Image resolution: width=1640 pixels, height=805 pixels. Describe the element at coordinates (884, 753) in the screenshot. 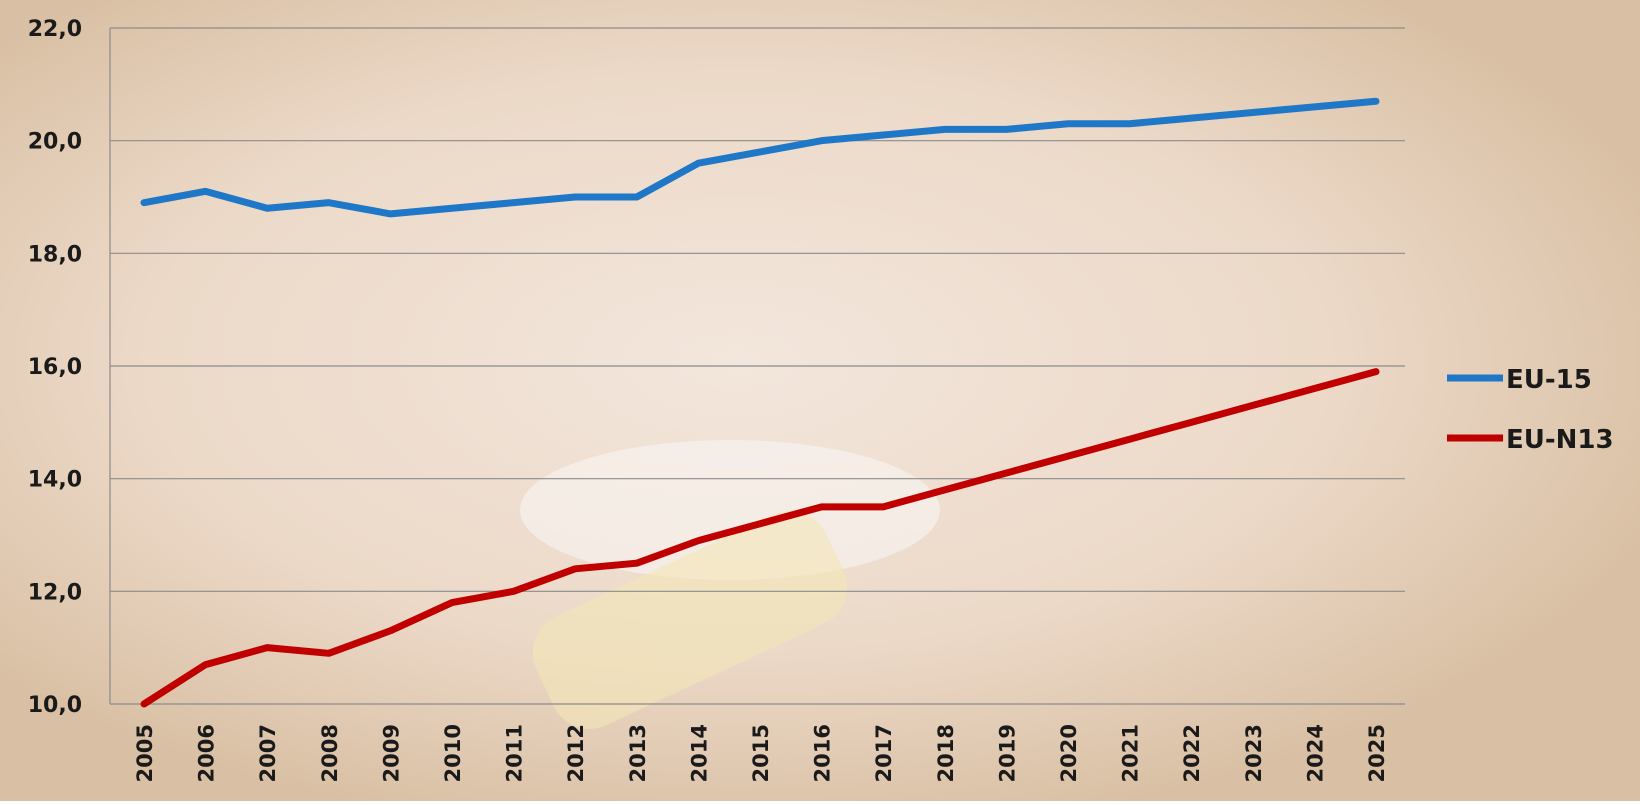

I see `x-tick-label: 2017` at that location.